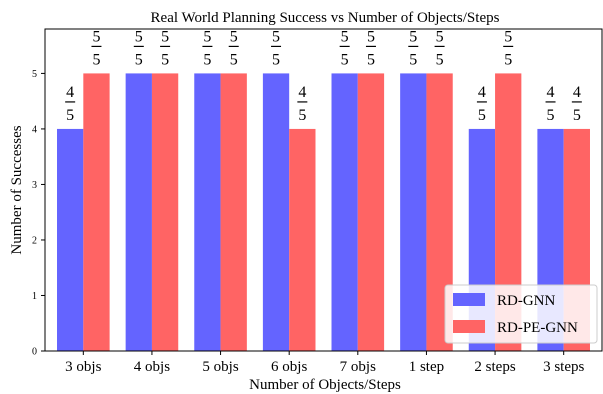  Describe the element at coordinates (138, 48) in the screenshot. I see `value-label-rd-gnn-1: 55` at that location.